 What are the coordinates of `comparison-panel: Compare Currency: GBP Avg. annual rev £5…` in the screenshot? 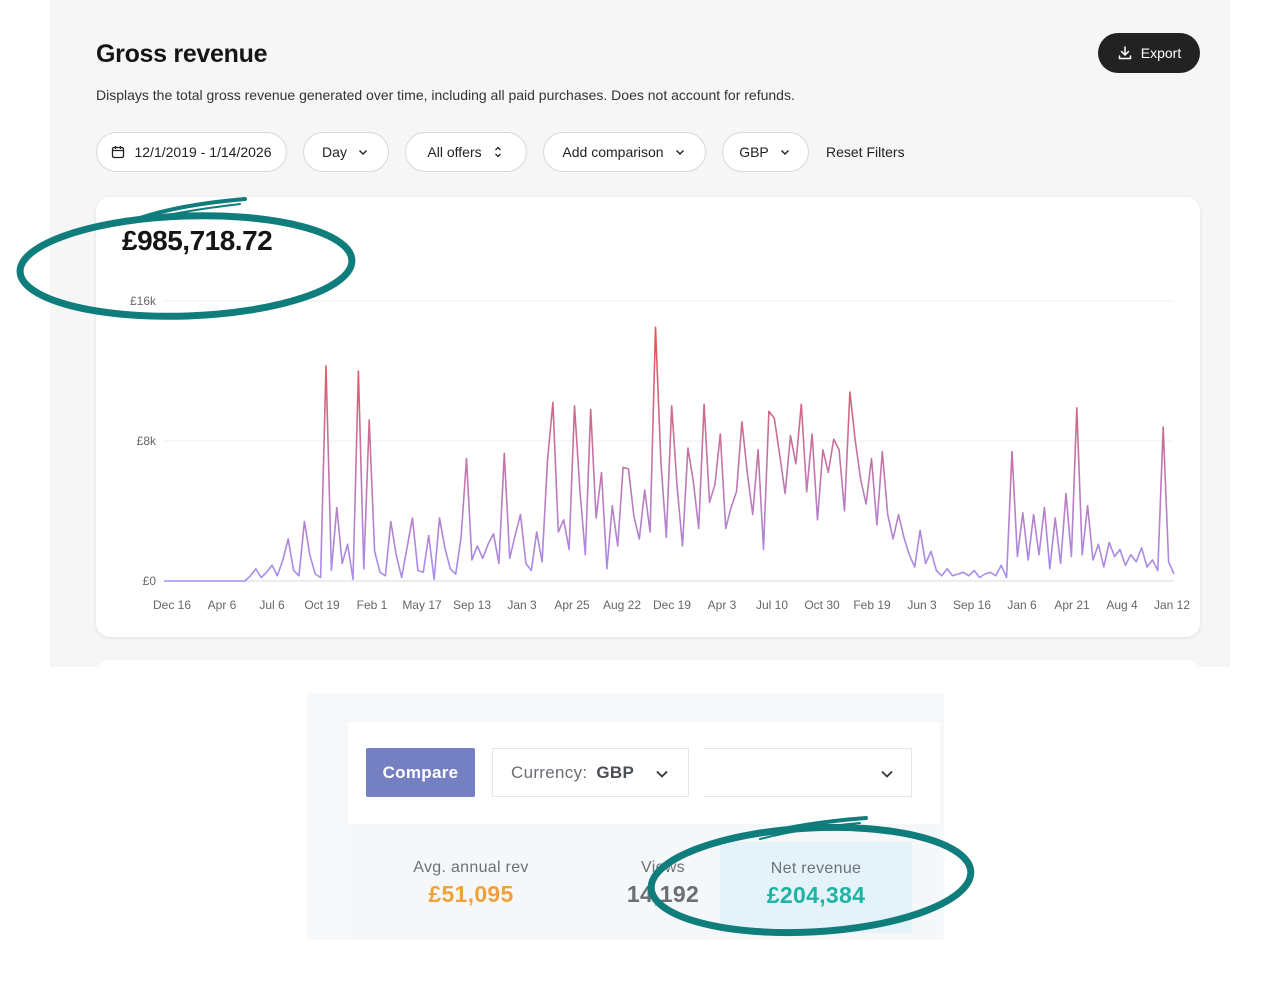 It's located at (625, 816).